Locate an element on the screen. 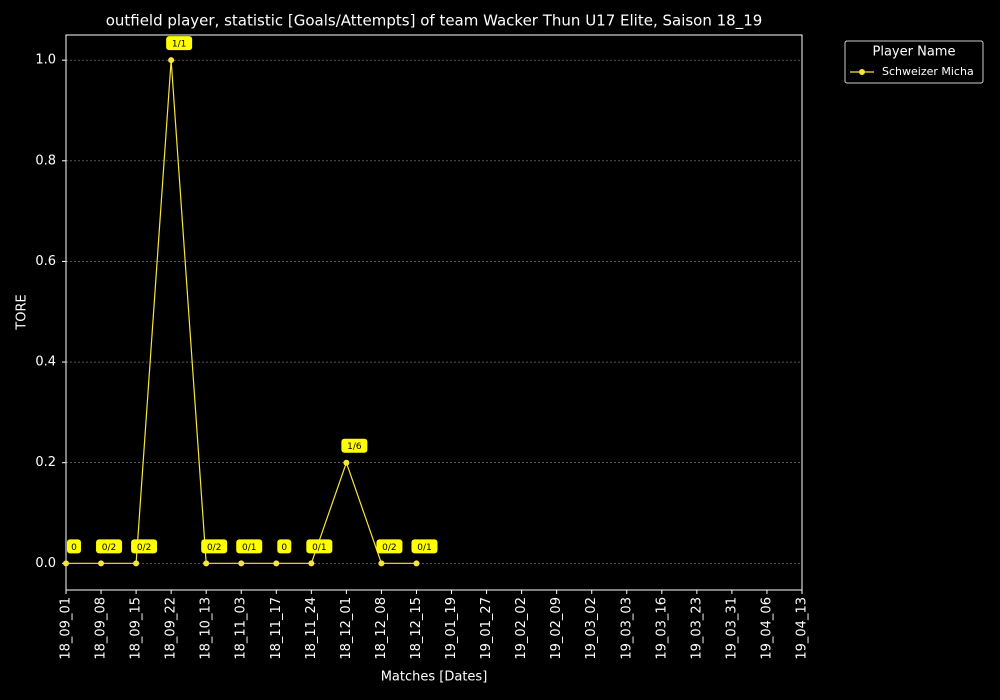  x-axis-label: Matches [Dates] is located at coordinates (434, 677).